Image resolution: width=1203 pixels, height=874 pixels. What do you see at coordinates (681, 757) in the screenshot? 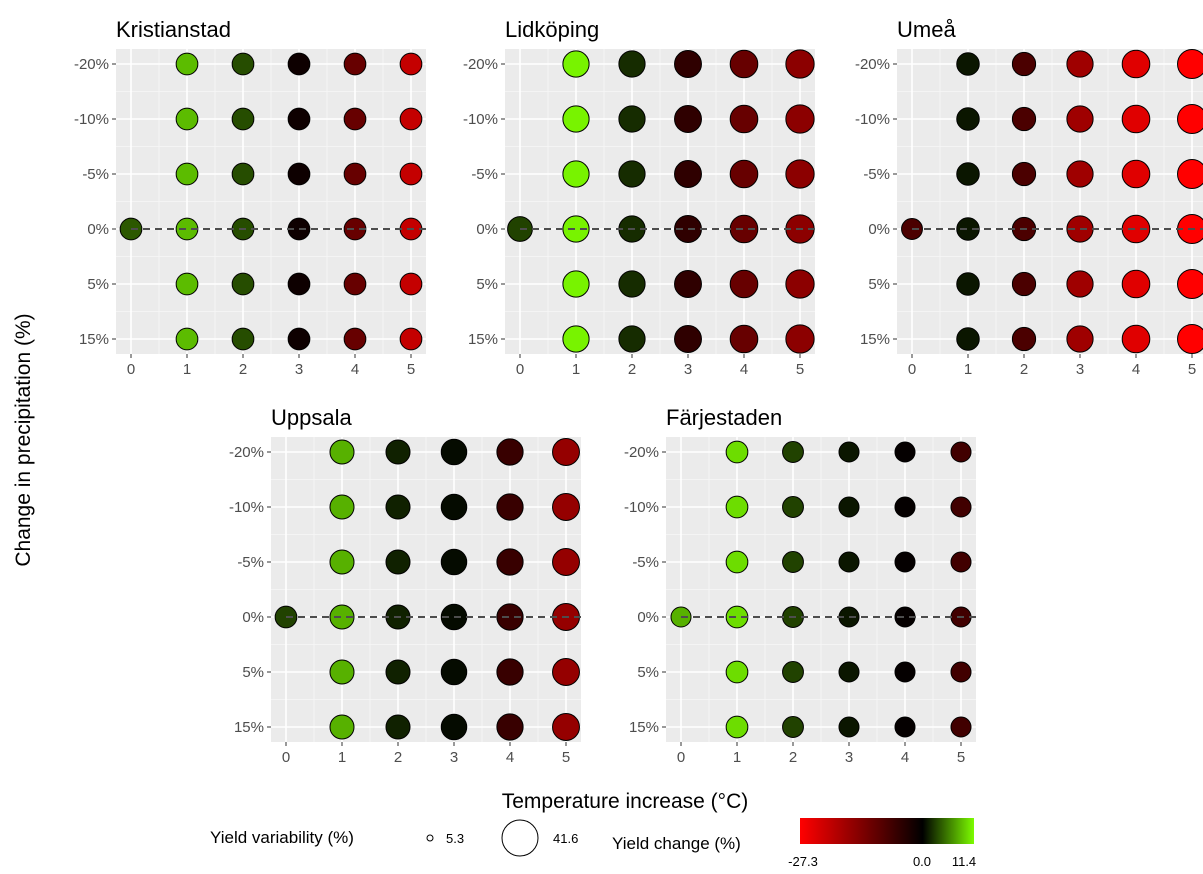
I see `x-tick-label: 0` at bounding box center [681, 757].